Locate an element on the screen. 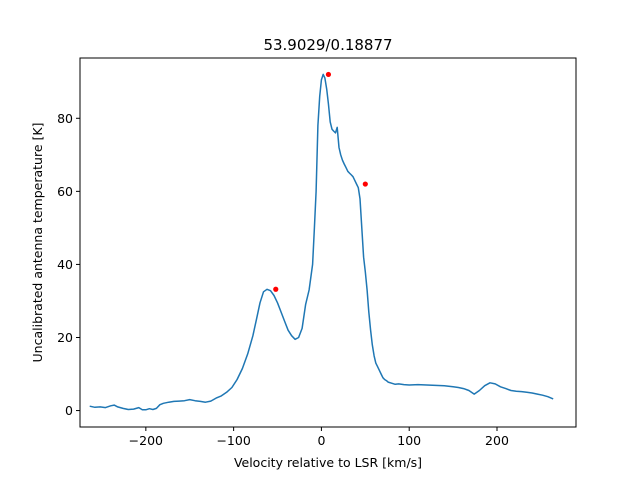  y-tick-label: 60 is located at coordinates (65, 191).